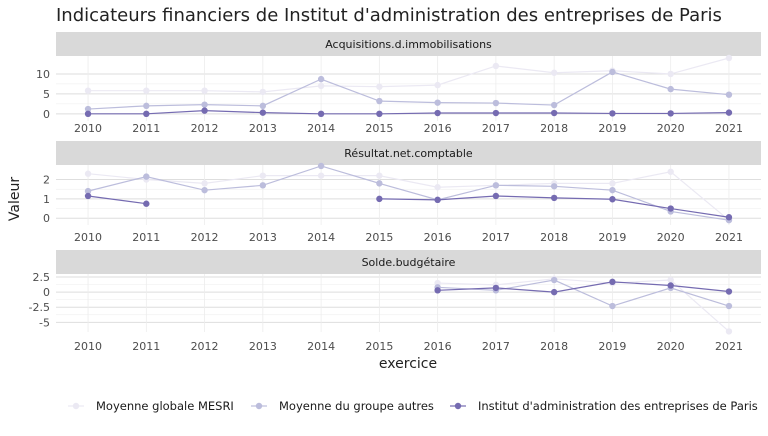  I want to click on legend-item: Moyenne globale MESRI, so click(151, 406).